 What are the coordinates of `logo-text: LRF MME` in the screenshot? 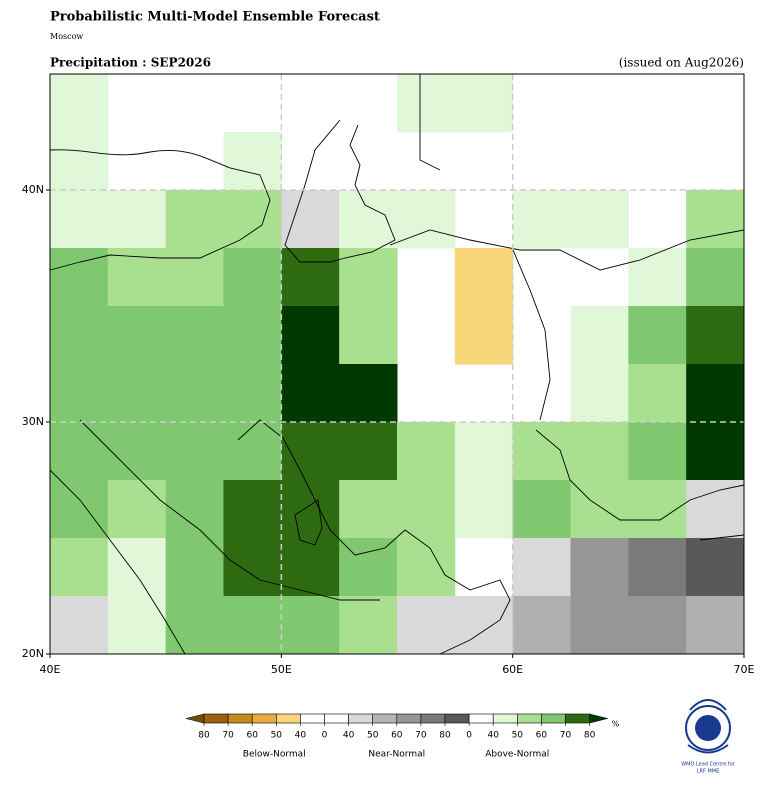 It's located at (708, 772).